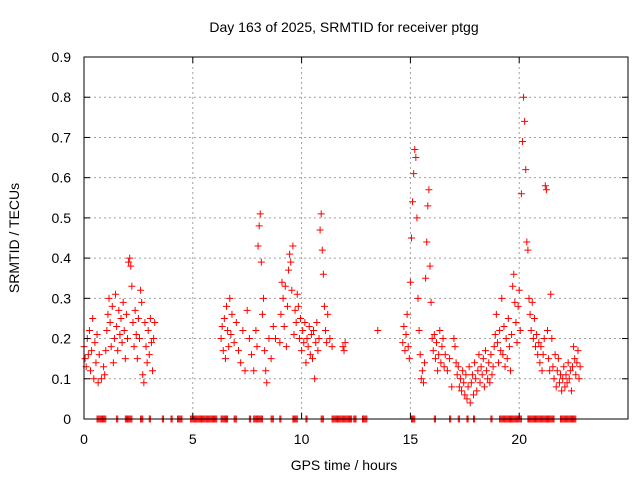 The width and height of the screenshot is (640, 480). Describe the element at coordinates (62, 258) in the screenshot. I see `y-tick-label: 0.4` at that location.